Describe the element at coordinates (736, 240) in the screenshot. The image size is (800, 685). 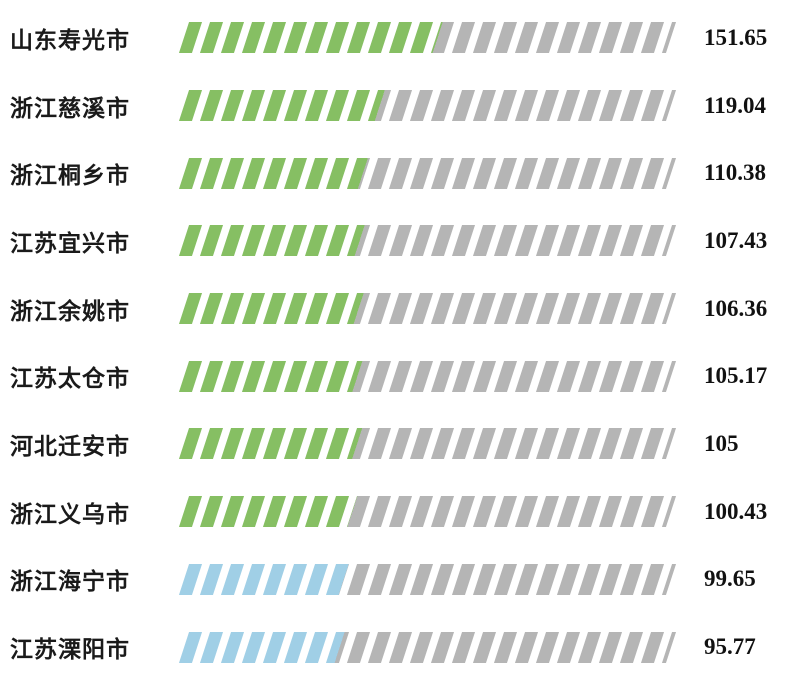
I see `value-label: 107.43` at that location.